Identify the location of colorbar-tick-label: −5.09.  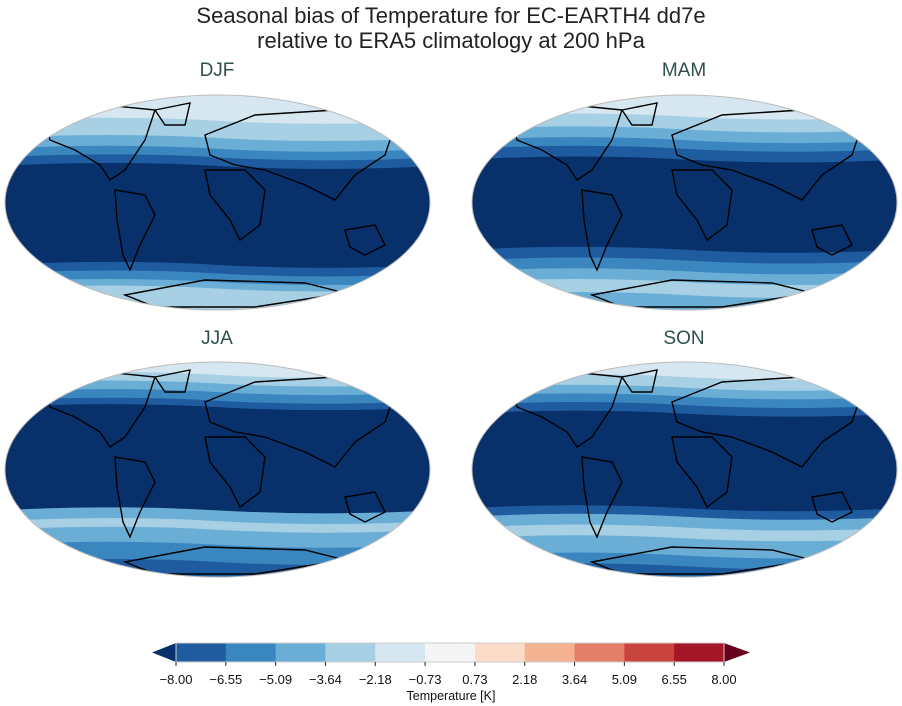
(276, 679).